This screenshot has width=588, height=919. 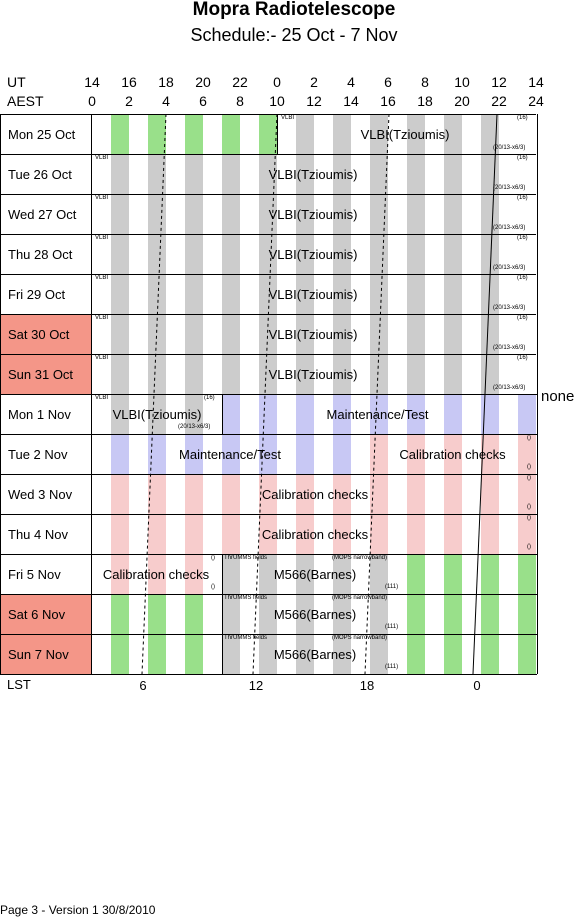 What do you see at coordinates (40, 174) in the screenshot?
I see `day-label: Tue 26 Oct` at bounding box center [40, 174].